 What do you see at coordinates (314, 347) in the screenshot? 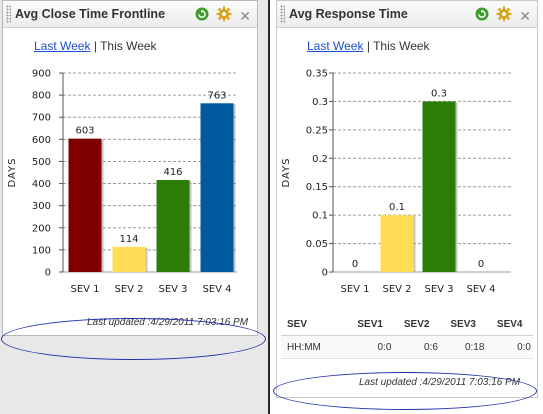
I see `table-cell: HH:MM` at bounding box center [314, 347].